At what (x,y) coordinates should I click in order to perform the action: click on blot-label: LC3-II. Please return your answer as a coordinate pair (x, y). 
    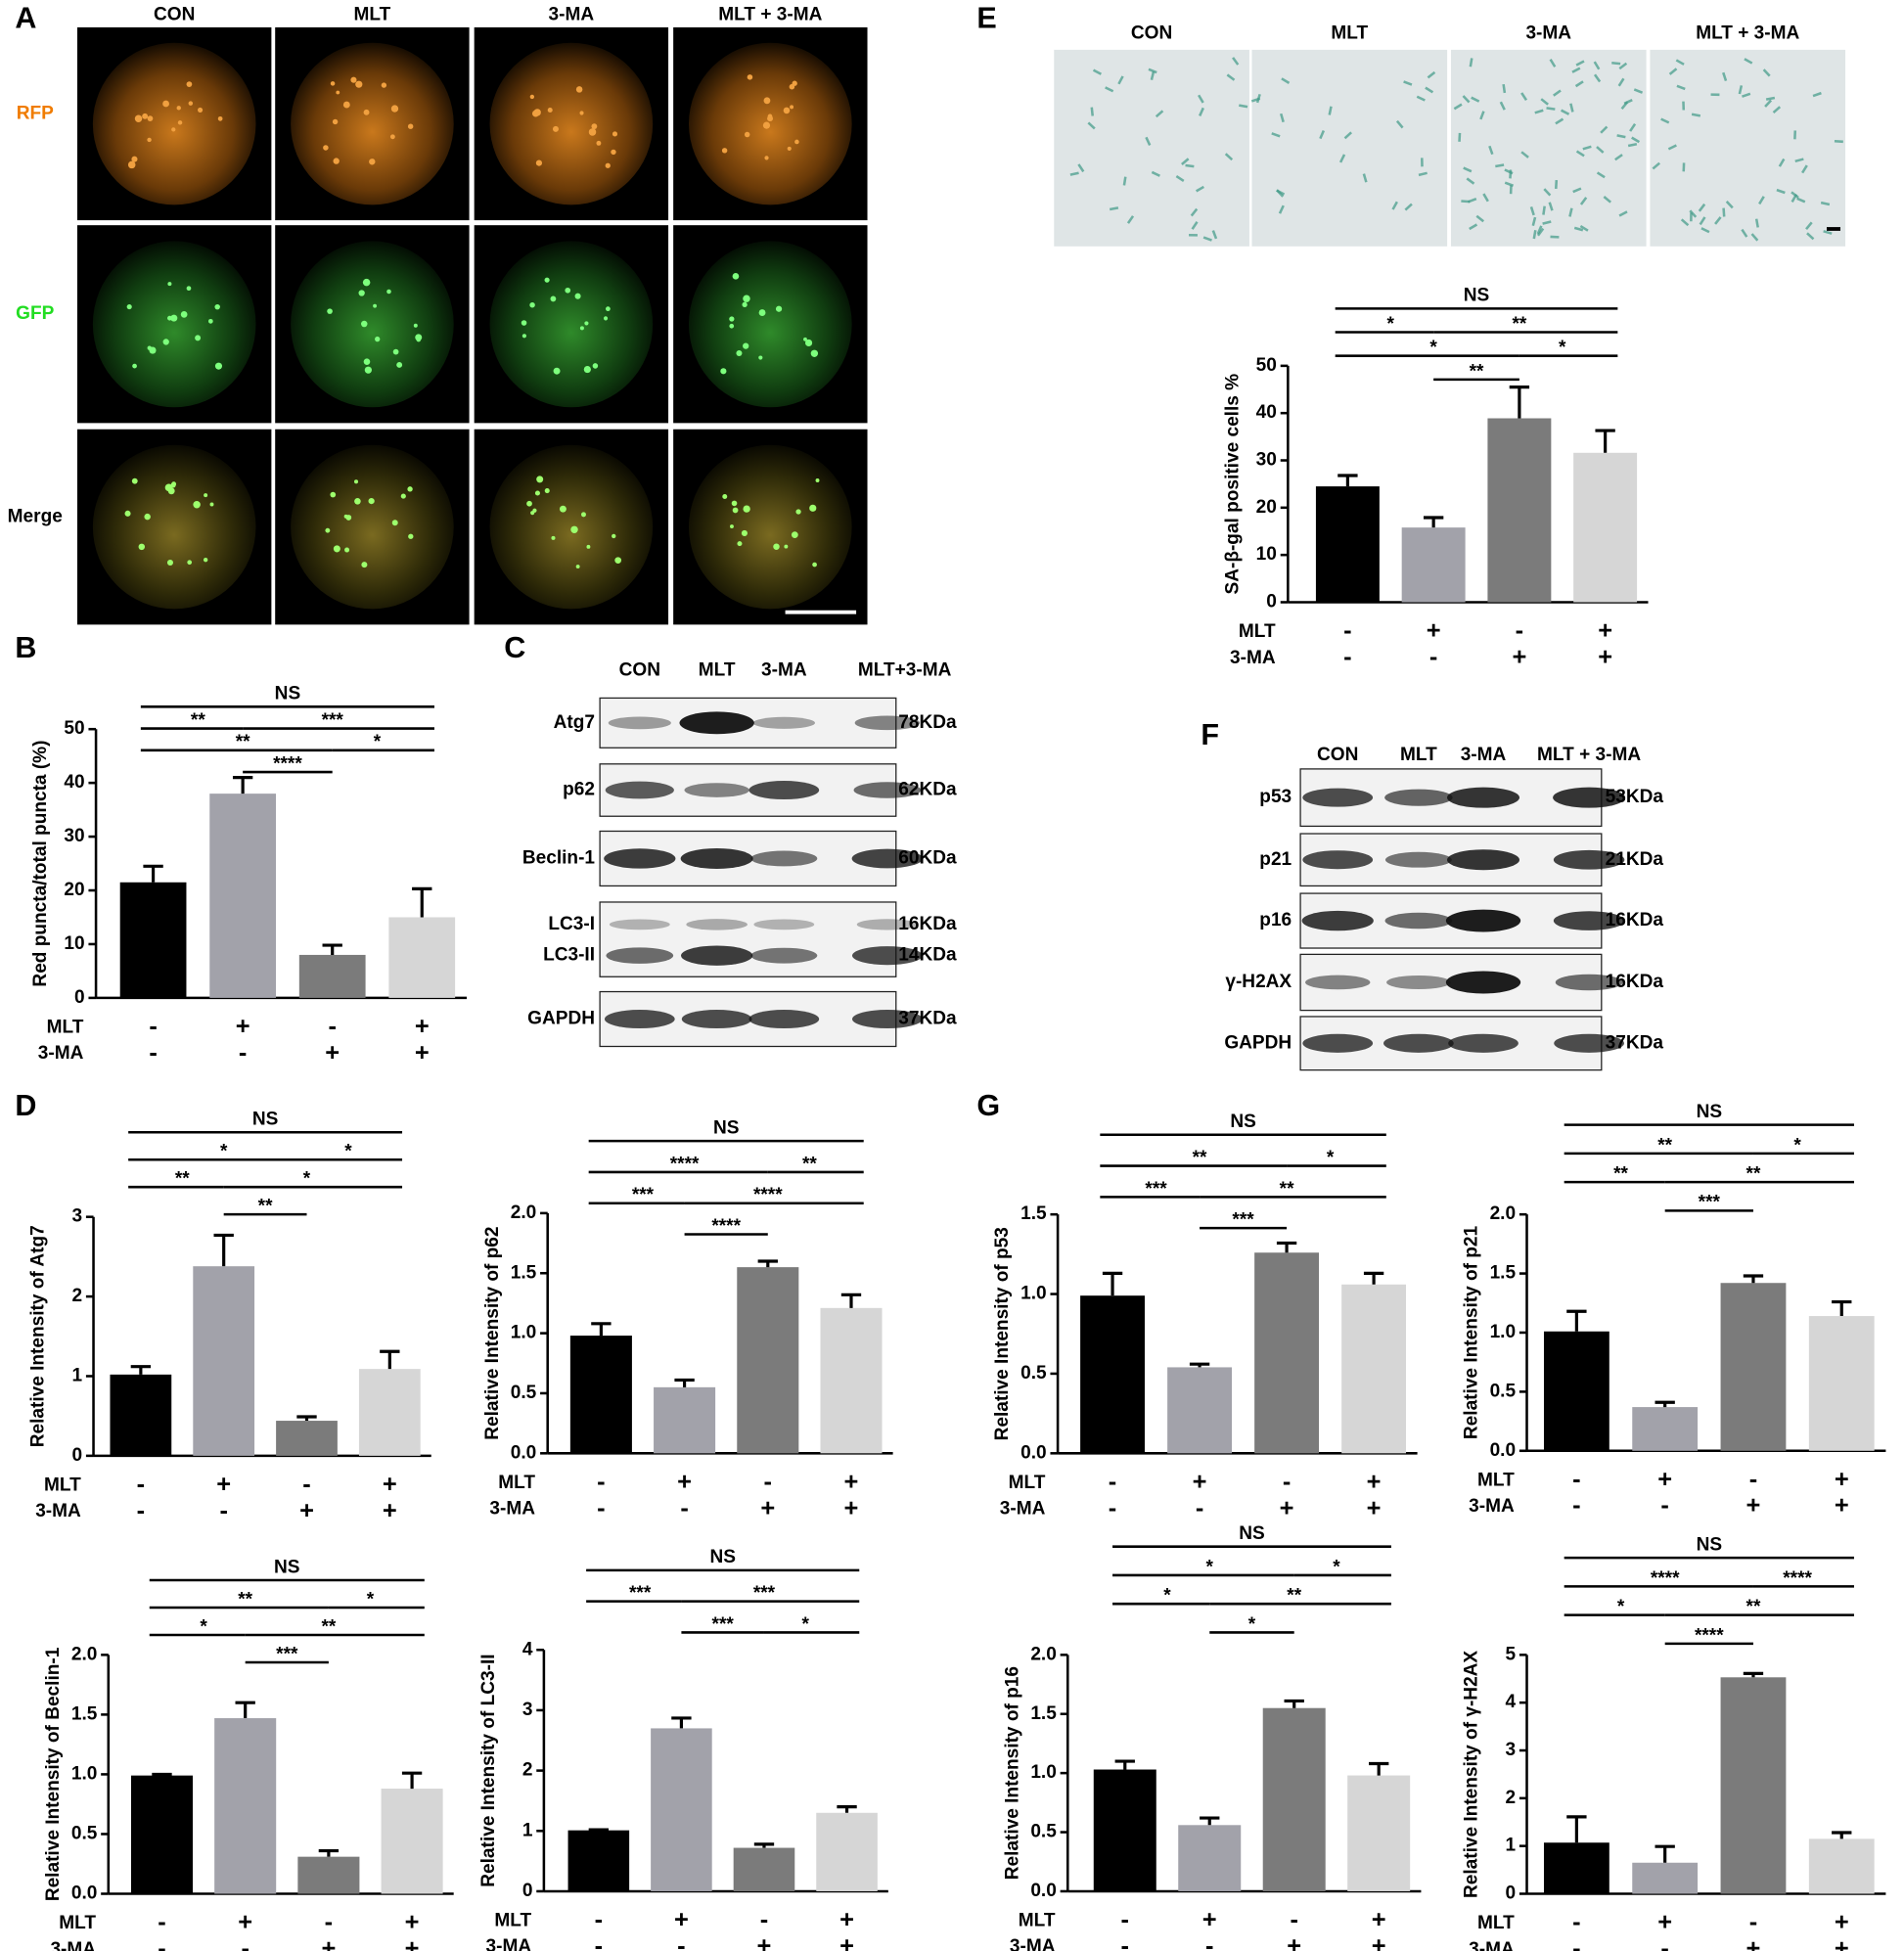
    Looking at the image, I should click on (569, 956).